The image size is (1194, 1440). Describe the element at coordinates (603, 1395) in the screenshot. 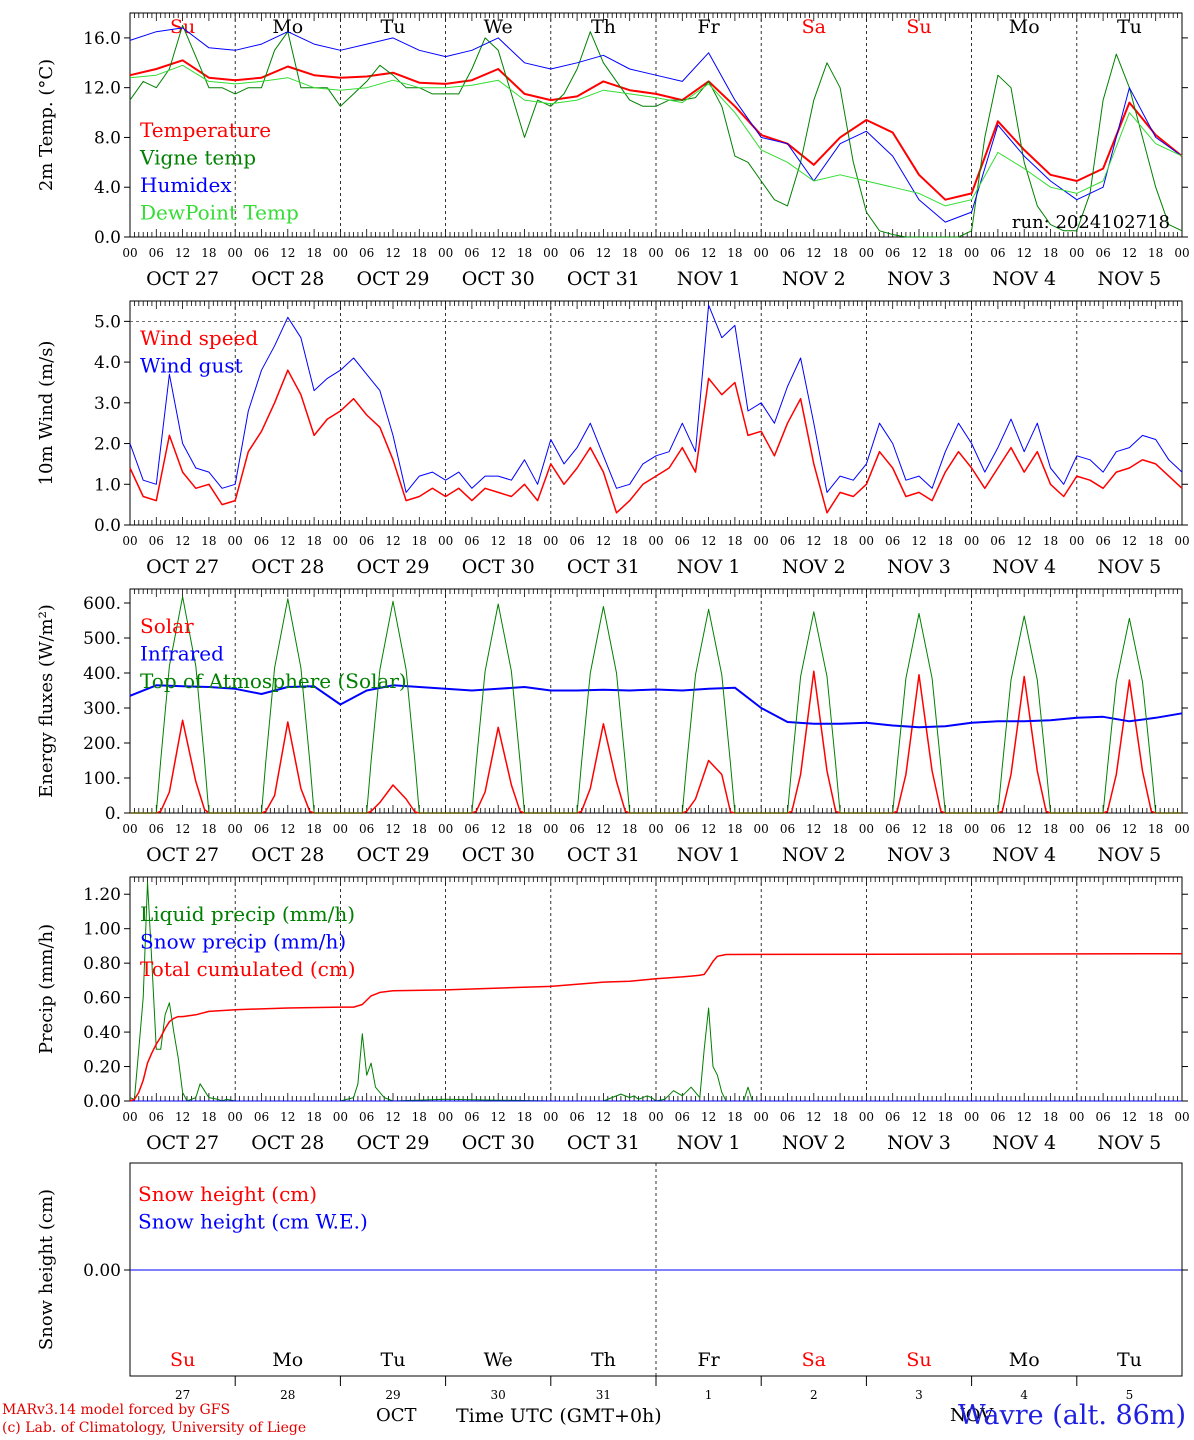

I see `day-number-label: 31` at that location.